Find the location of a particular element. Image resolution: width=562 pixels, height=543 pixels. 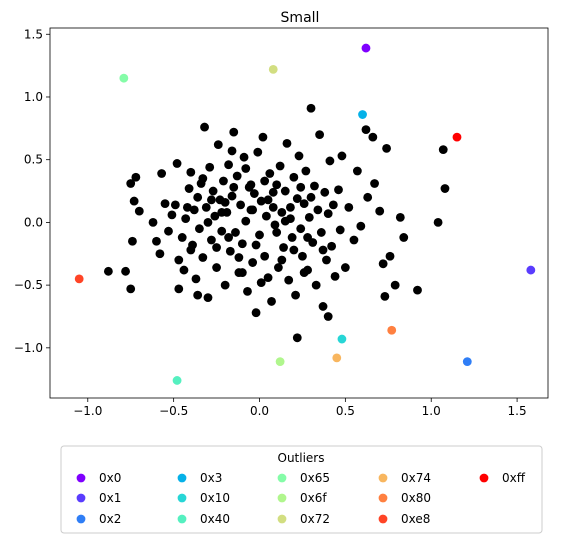

legend-label: 0xe8 is located at coordinates (415, 519).